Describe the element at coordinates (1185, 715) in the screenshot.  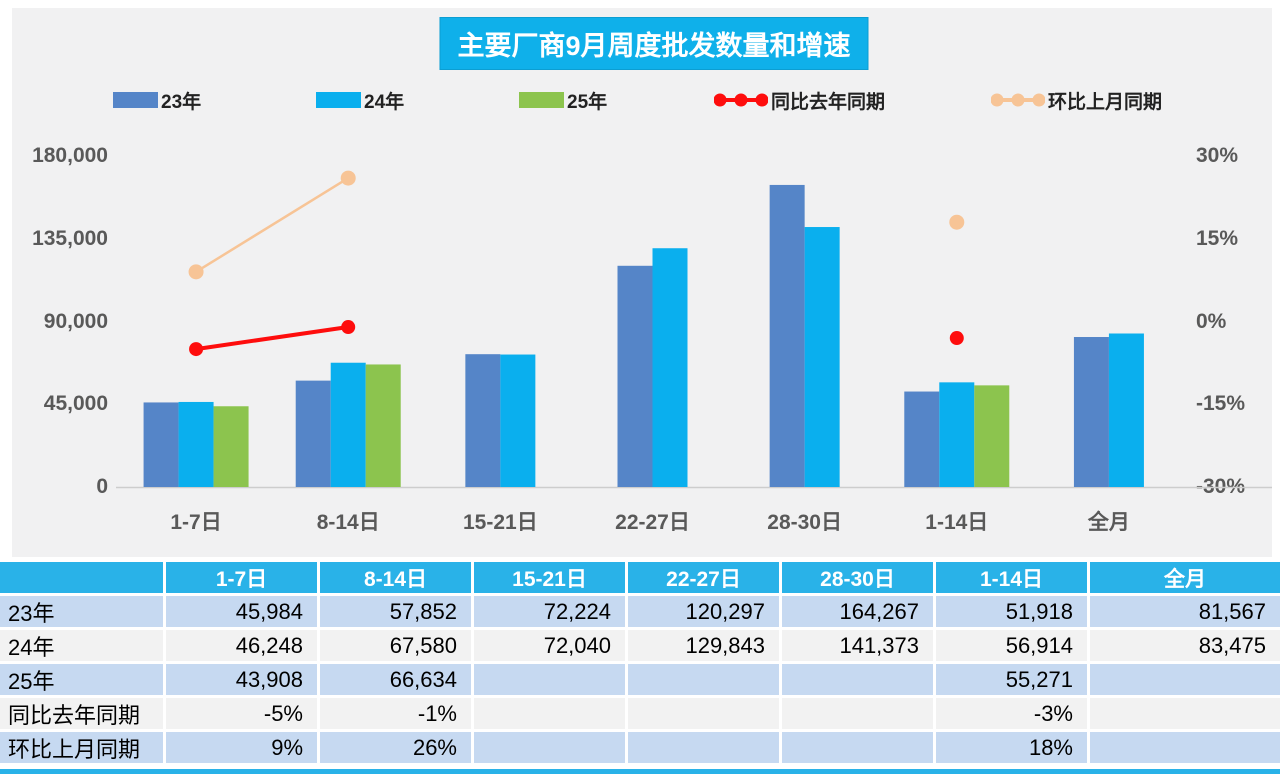
I see `table-cell-r3-c6` at that location.